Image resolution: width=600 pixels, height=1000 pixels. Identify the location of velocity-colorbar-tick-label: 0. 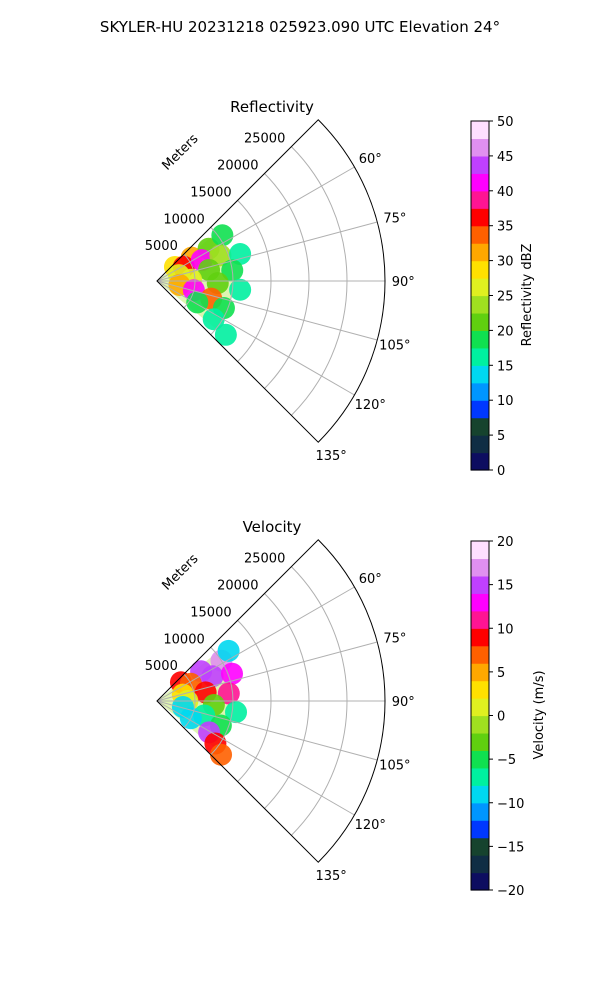
(501, 717).